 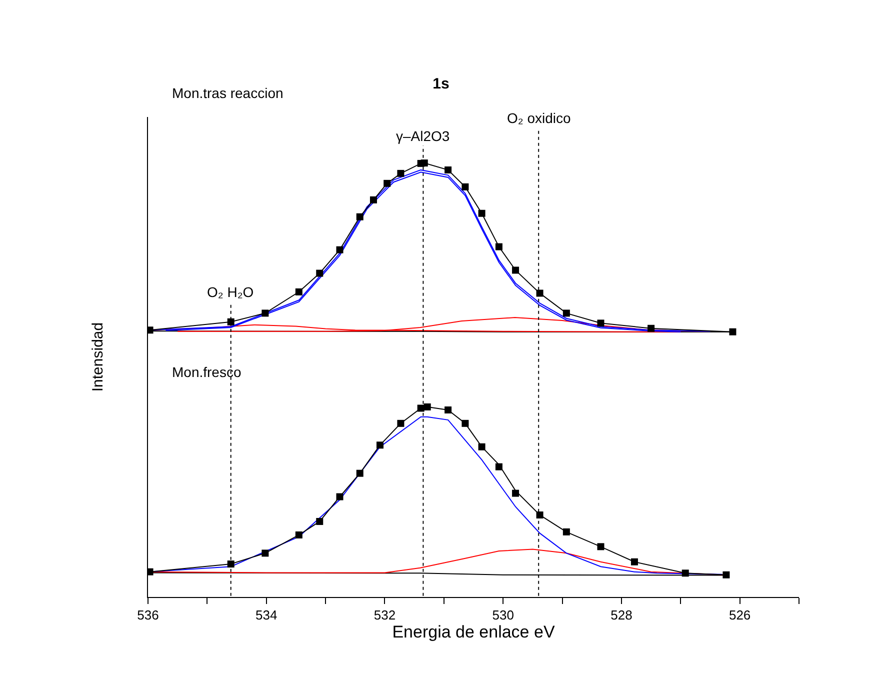 I want to click on ref-line-label: γ–Al2O3, so click(x=423, y=136).